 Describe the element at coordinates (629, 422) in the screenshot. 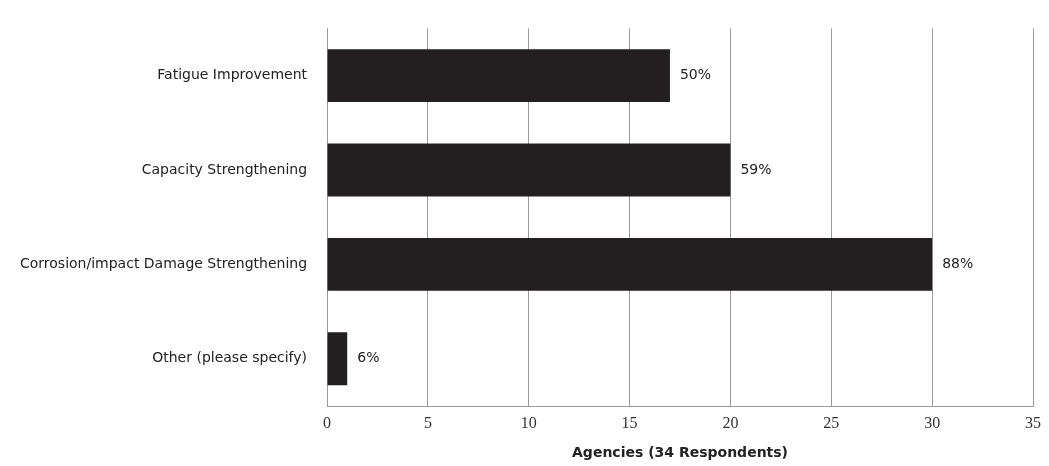

I see `x-tick-label: 15` at that location.